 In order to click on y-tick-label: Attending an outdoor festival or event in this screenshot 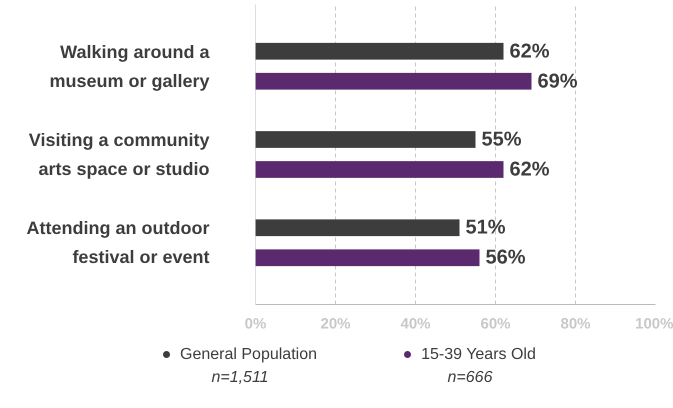, I will do `click(118, 243)`.